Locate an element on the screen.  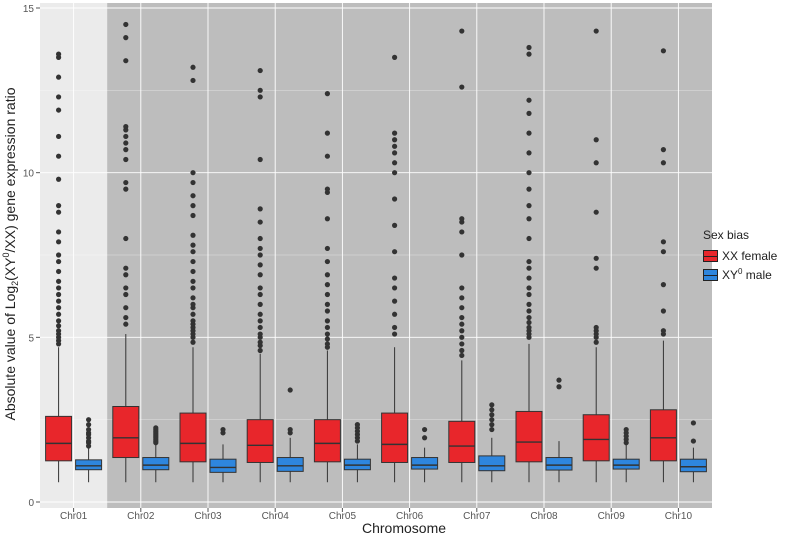
legend-title: Sex bias is located at coordinates (726, 235).